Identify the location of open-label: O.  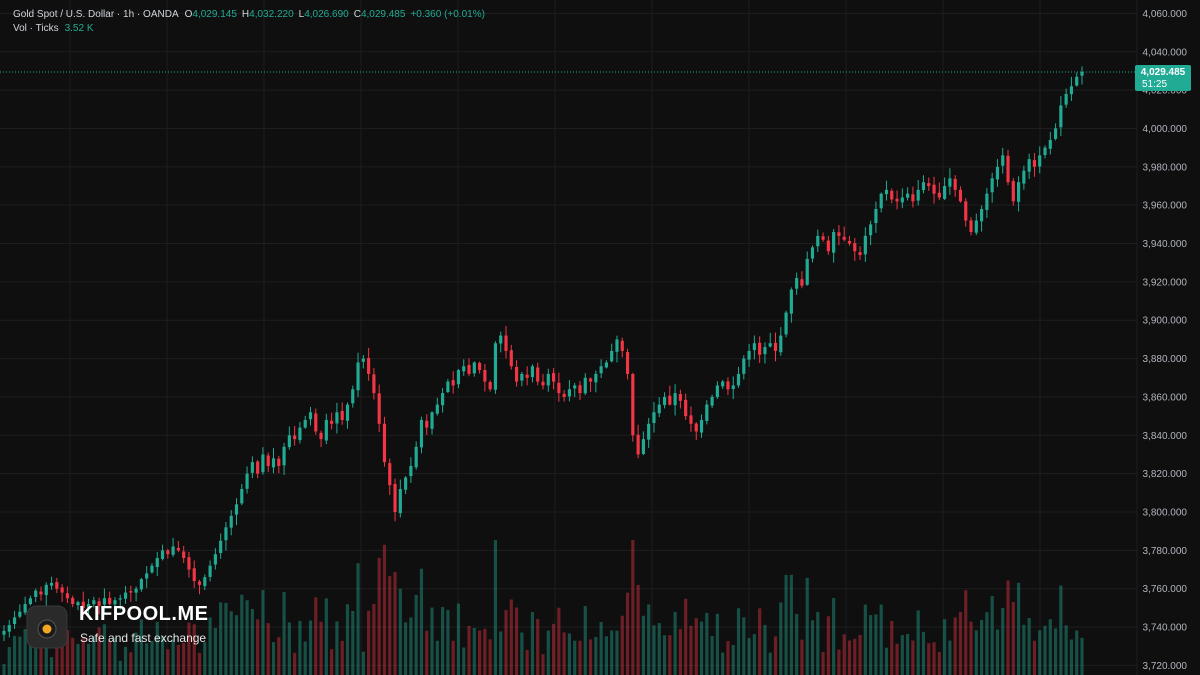
(188, 14).